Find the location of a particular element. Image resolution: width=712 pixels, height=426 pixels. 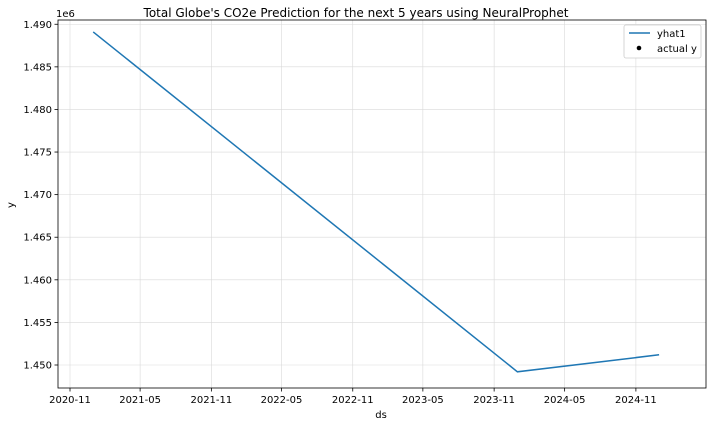

legend-label-yhat1: yhat1 is located at coordinates (671, 34).